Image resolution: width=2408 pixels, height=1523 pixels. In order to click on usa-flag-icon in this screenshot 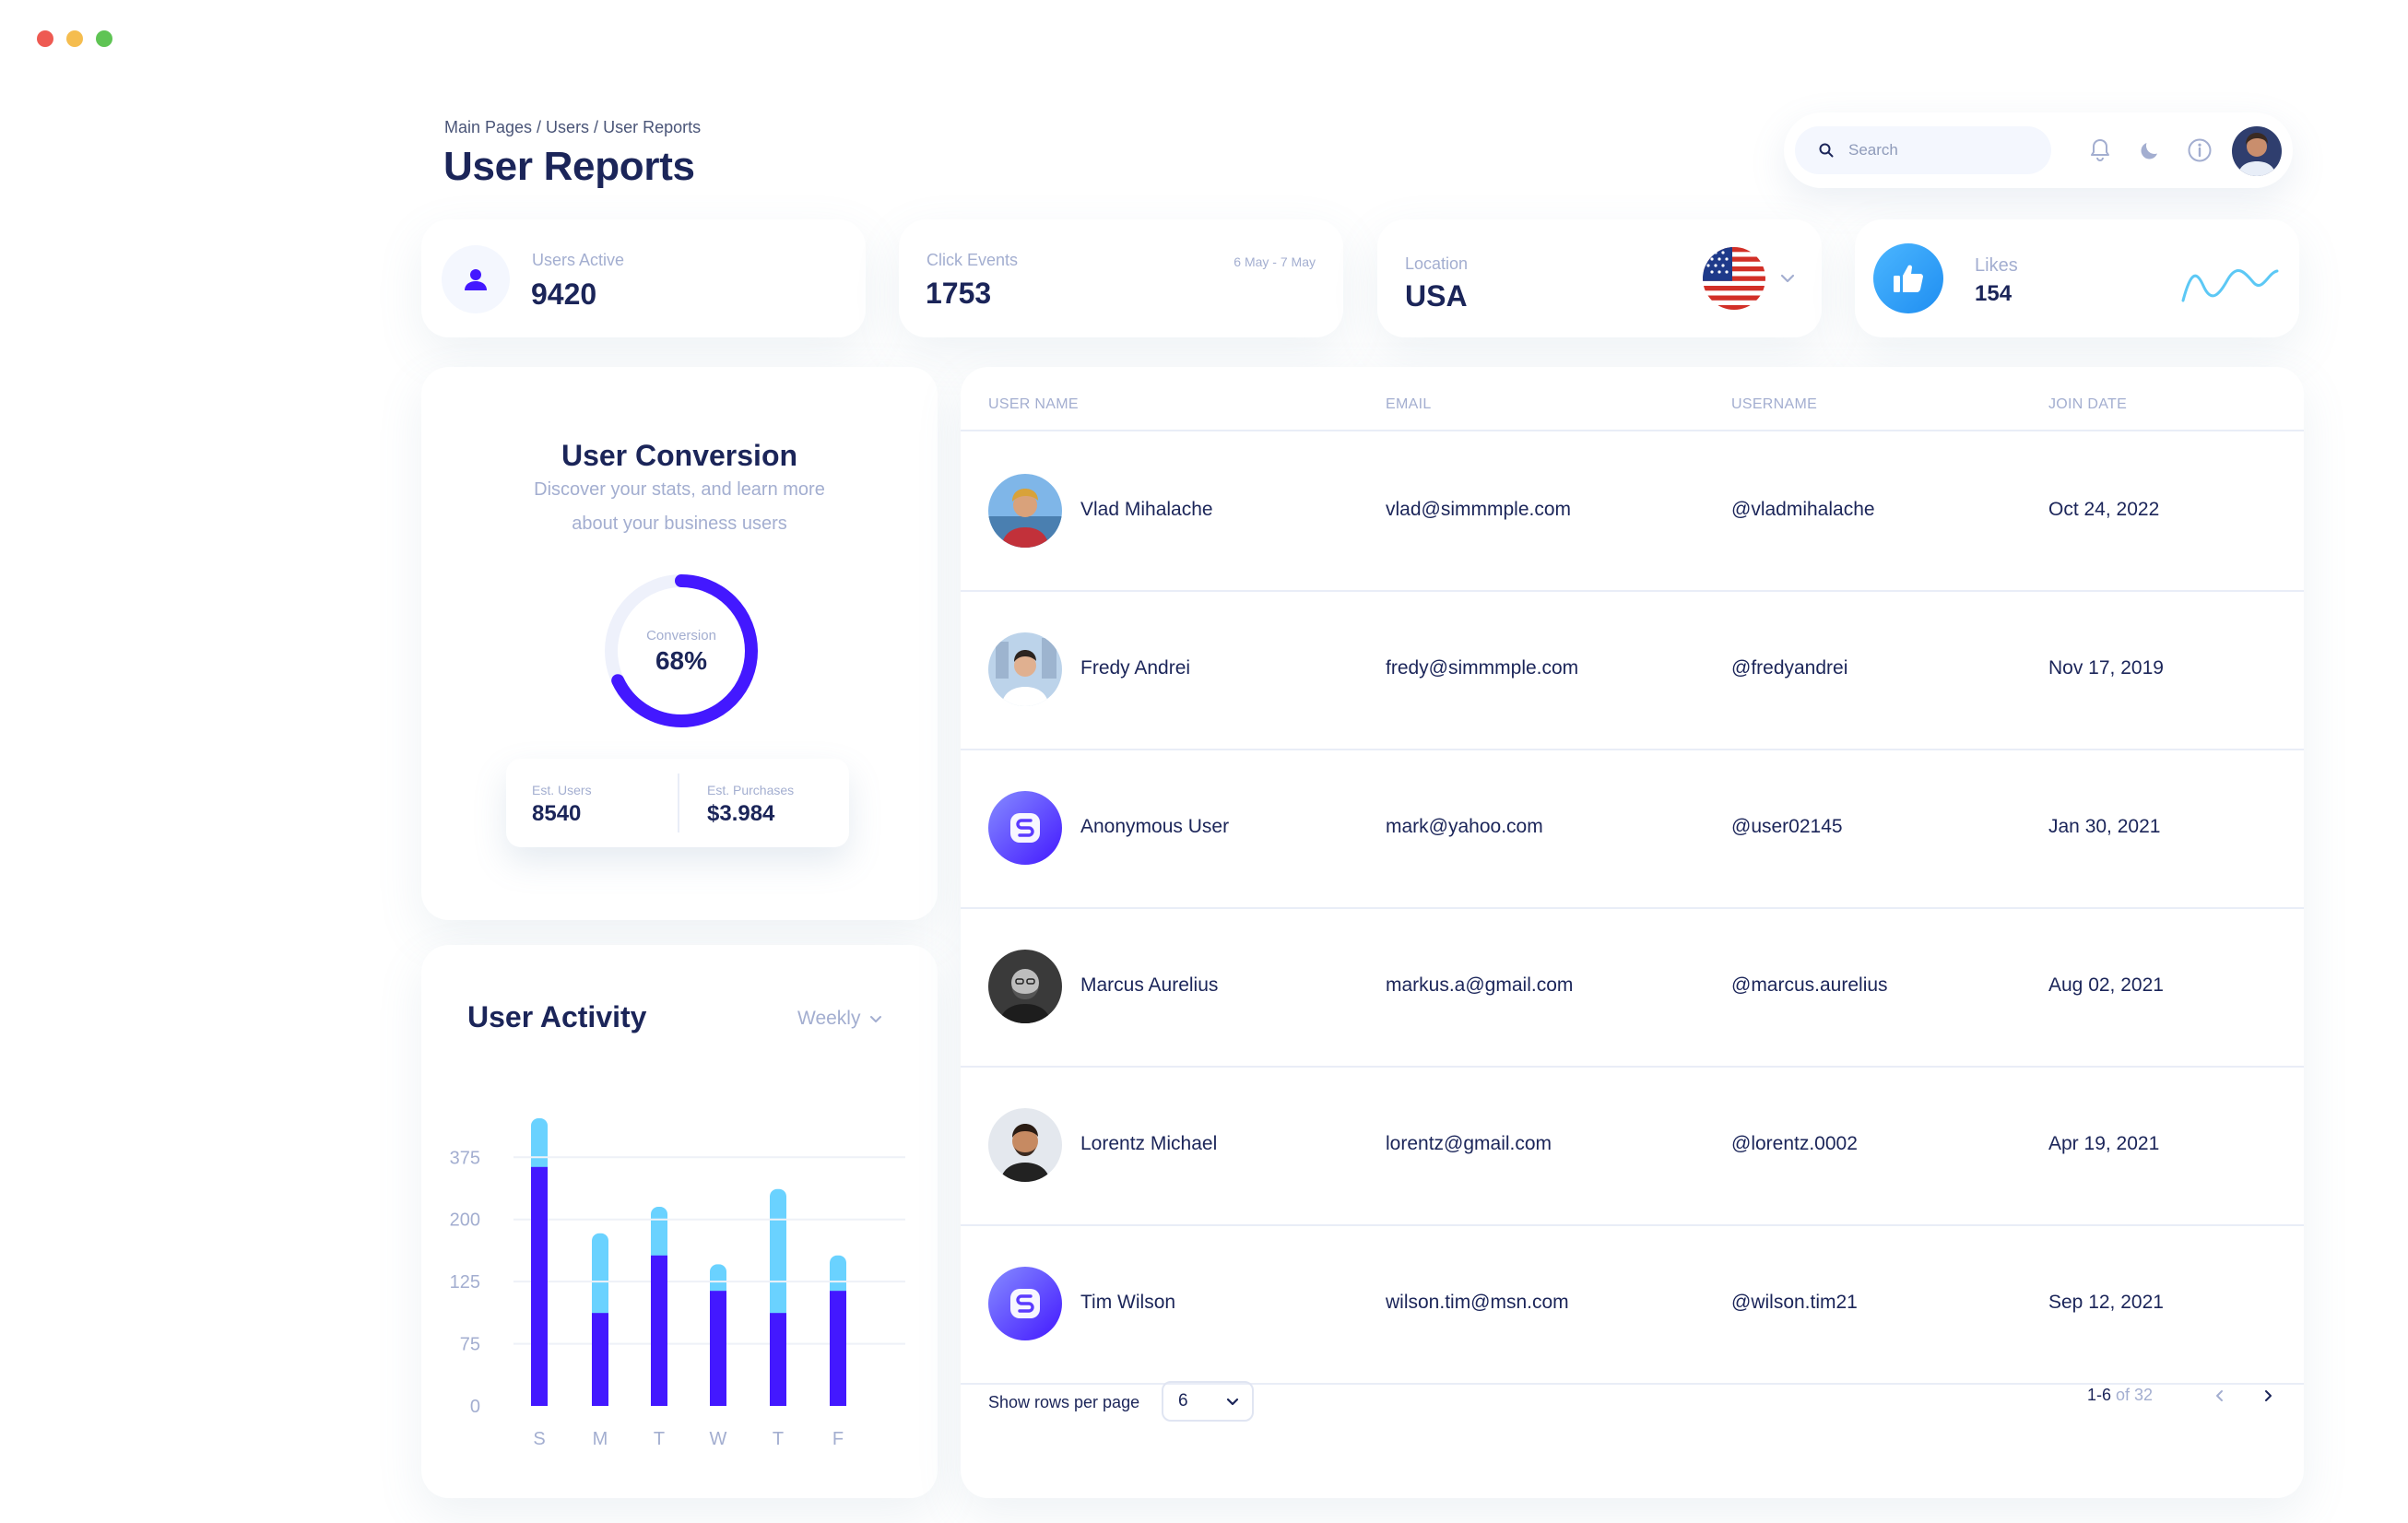, I will do `click(1734, 278)`.